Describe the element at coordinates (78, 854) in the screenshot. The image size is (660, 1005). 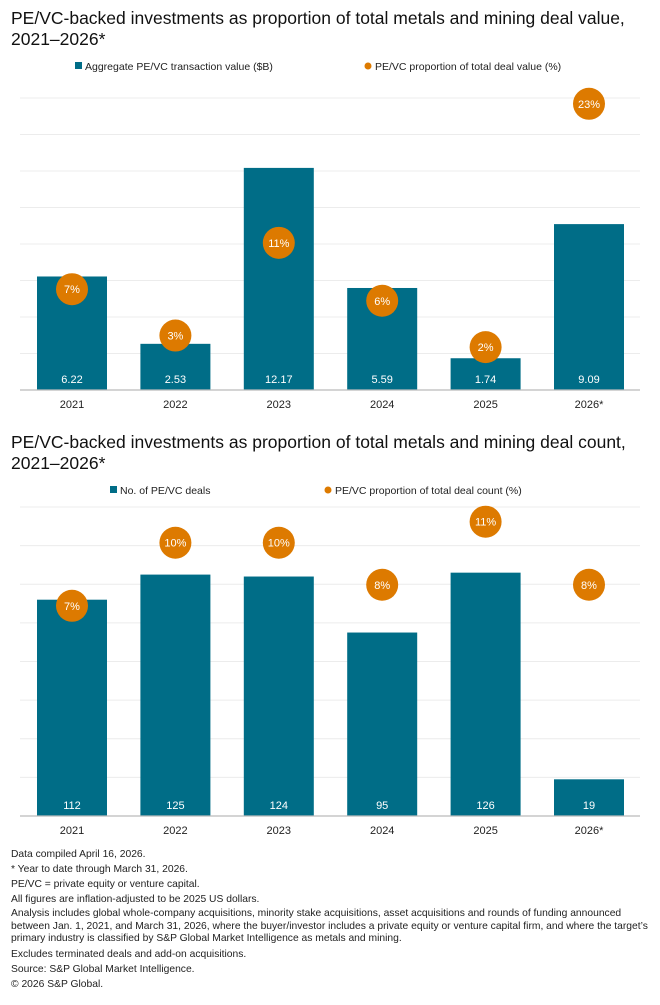
I see `note-compiled: Data compiled April 16, 2026.` at that location.